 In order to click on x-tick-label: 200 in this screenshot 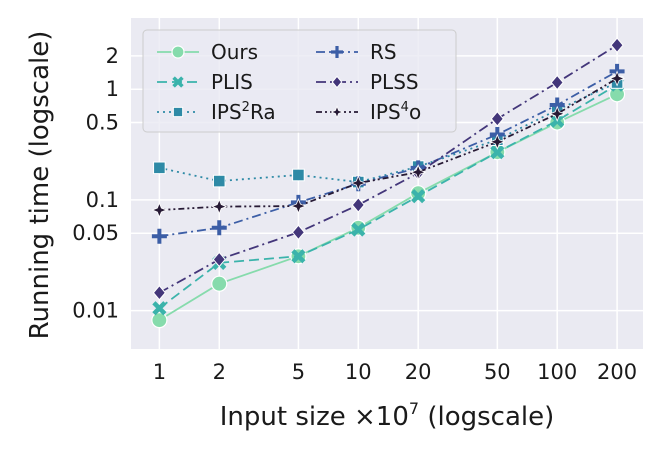, I will do `click(617, 372)`.